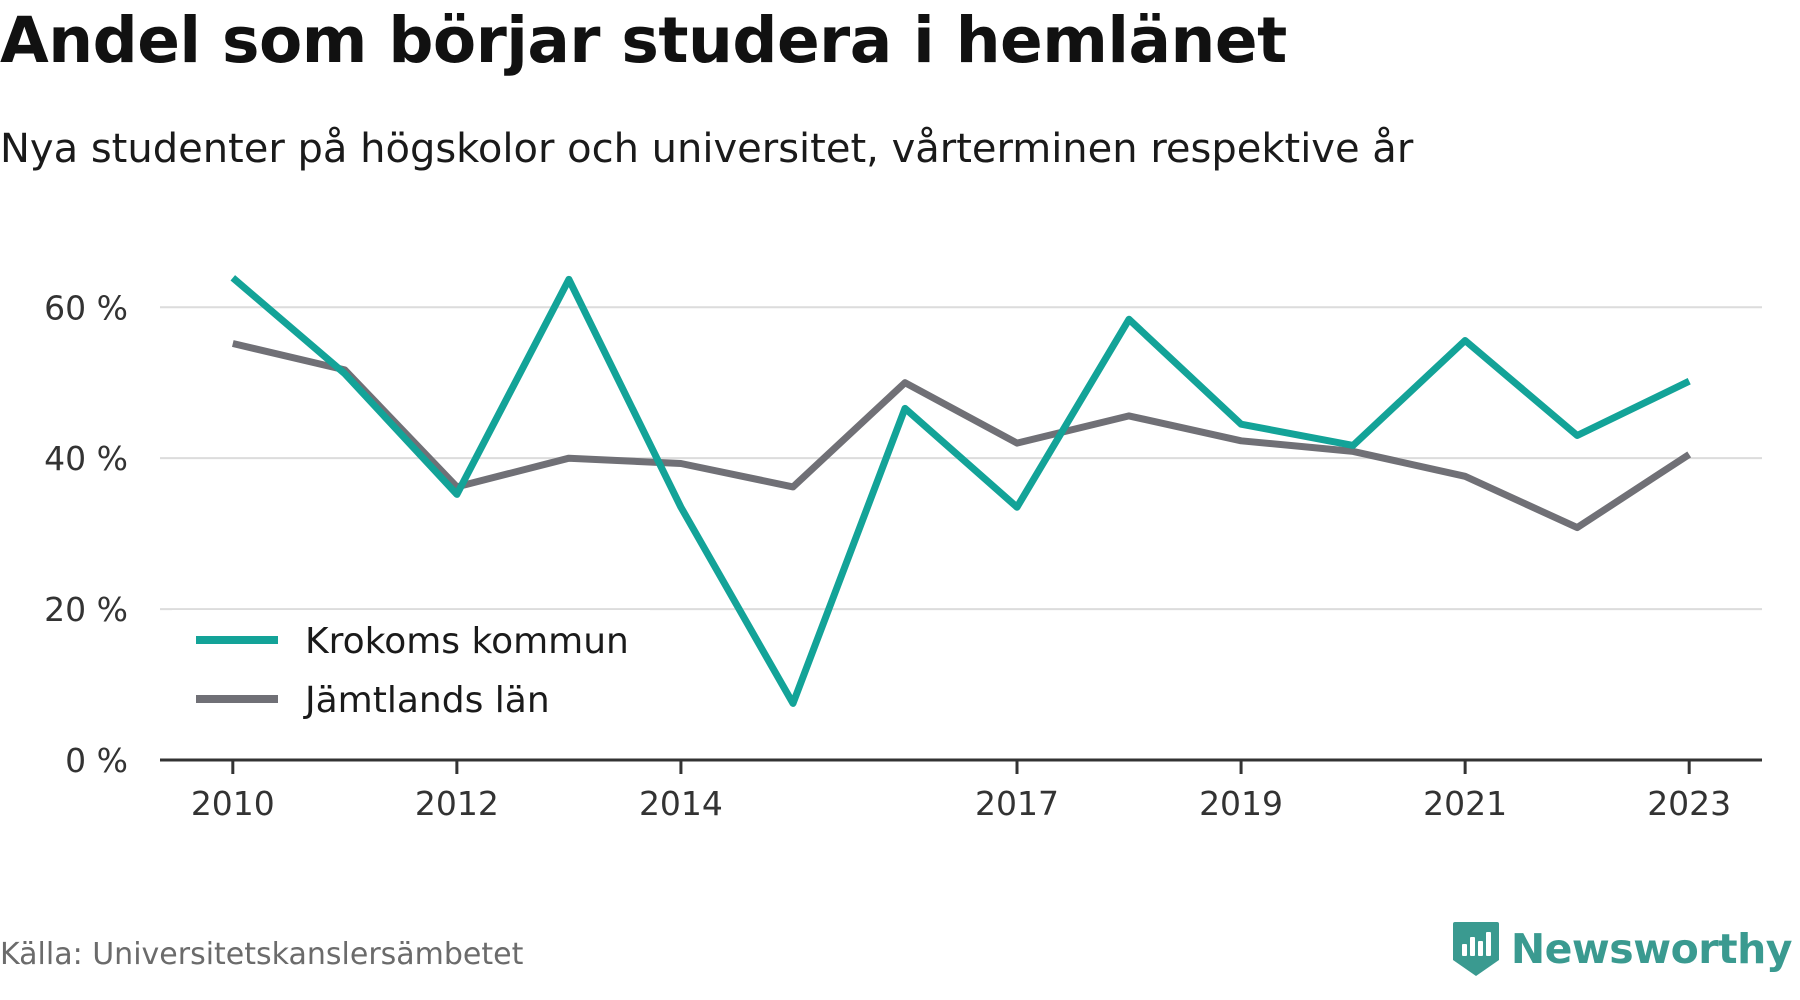  What do you see at coordinates (86, 609) in the screenshot?
I see `y-tick-label: 20 %` at bounding box center [86, 609].